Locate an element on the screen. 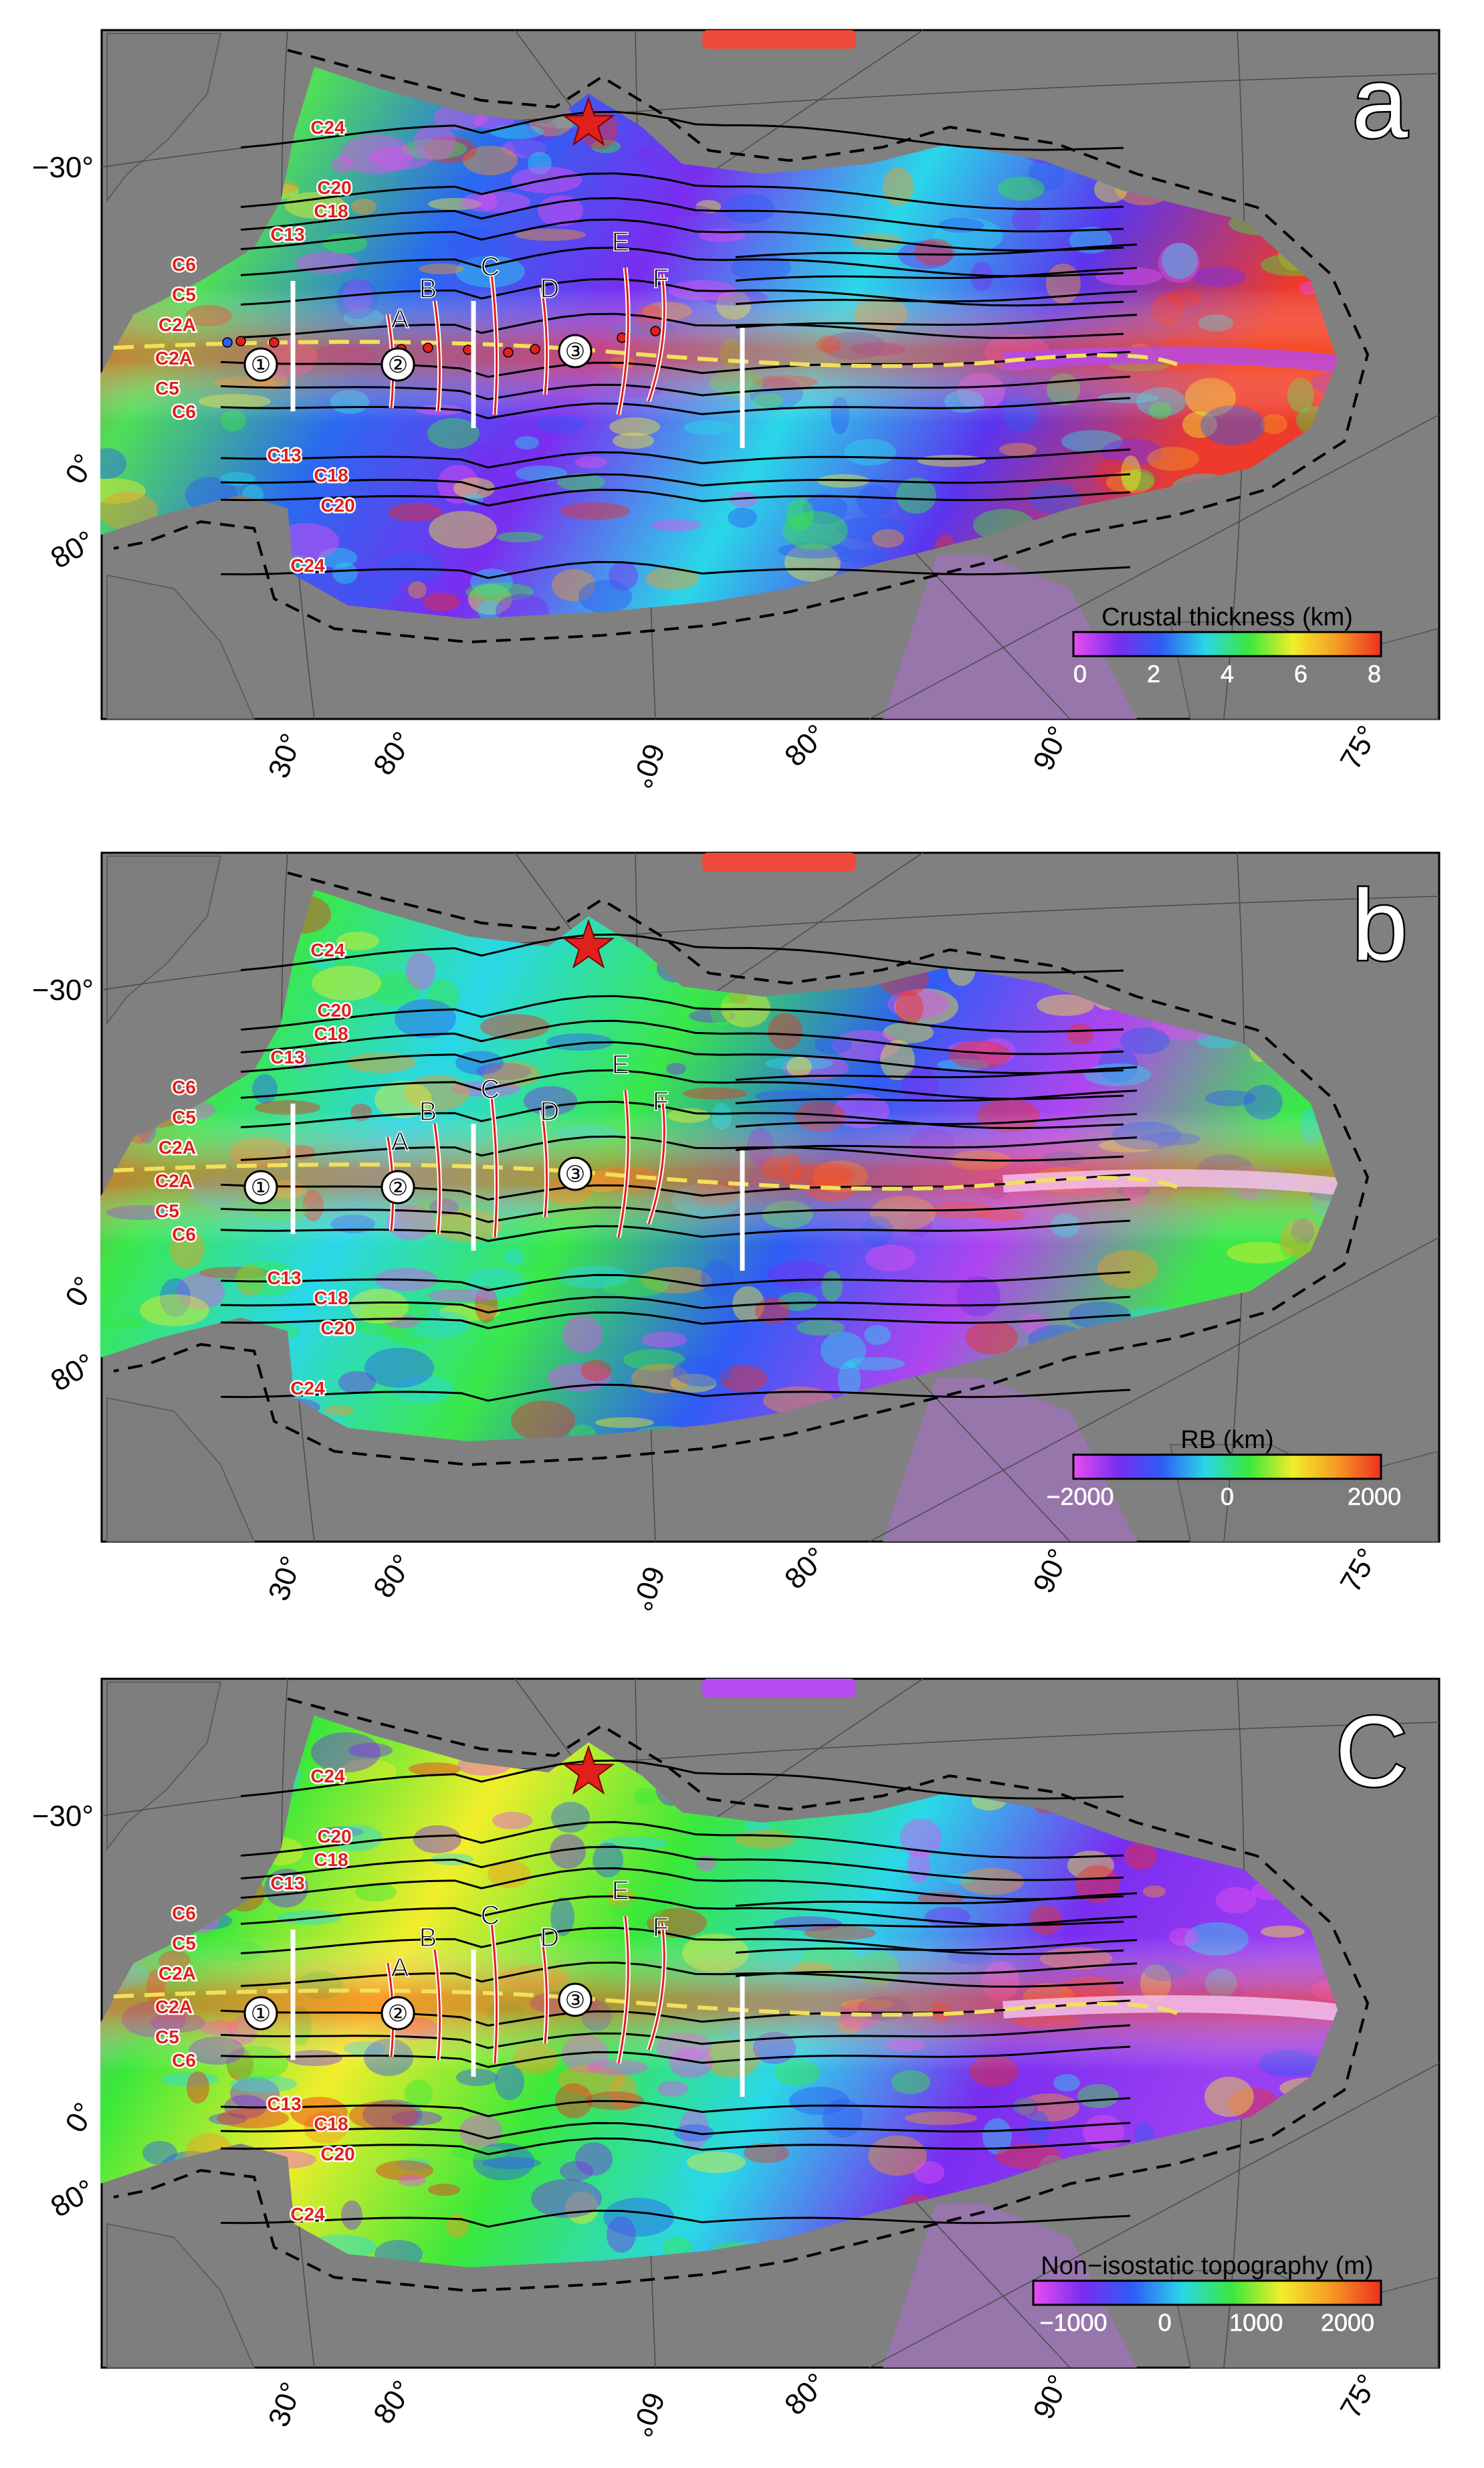 This screenshot has width=1484, height=2468. chron-label: C5 is located at coordinates (167, 388).